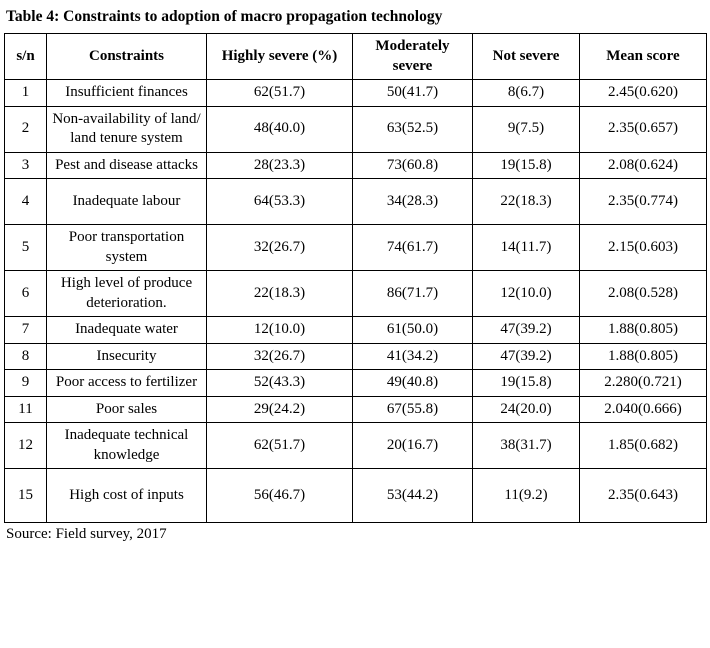 This screenshot has height=648, width=710. Describe the element at coordinates (412, 129) in the screenshot. I see `moderately-severe-cell: 63(52.5)` at that location.